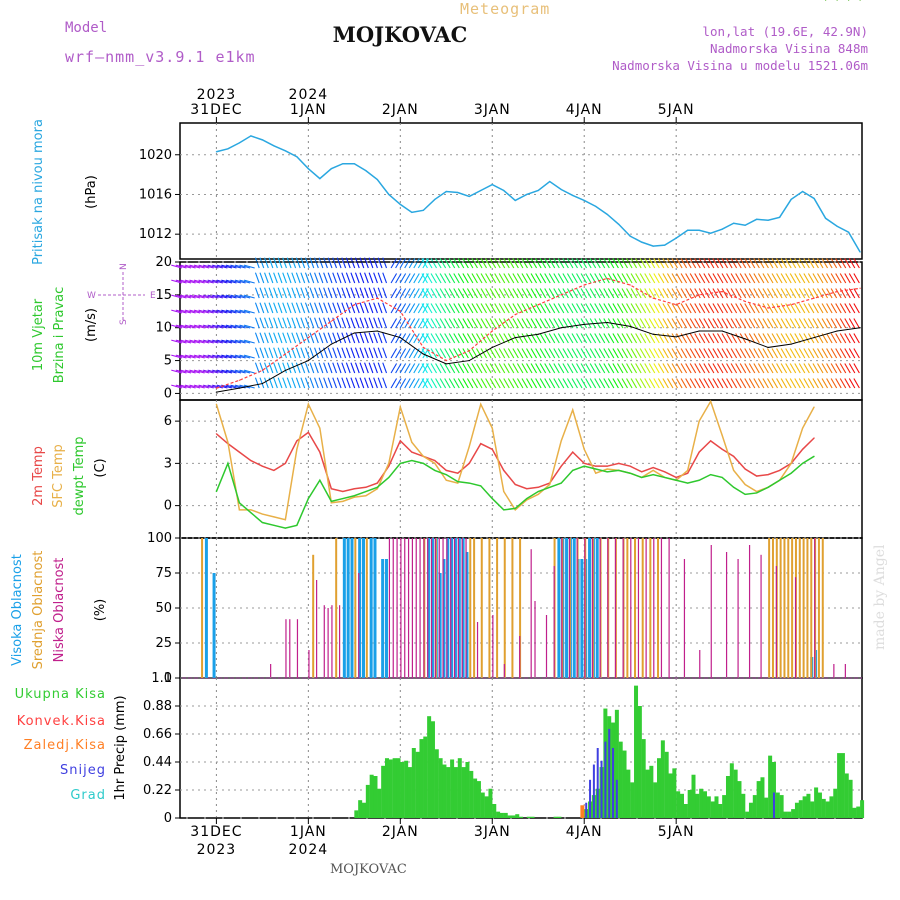 The width and height of the screenshot is (900, 900). I want to click on precip-legend-1: Konvek.Kisa, so click(61, 721).